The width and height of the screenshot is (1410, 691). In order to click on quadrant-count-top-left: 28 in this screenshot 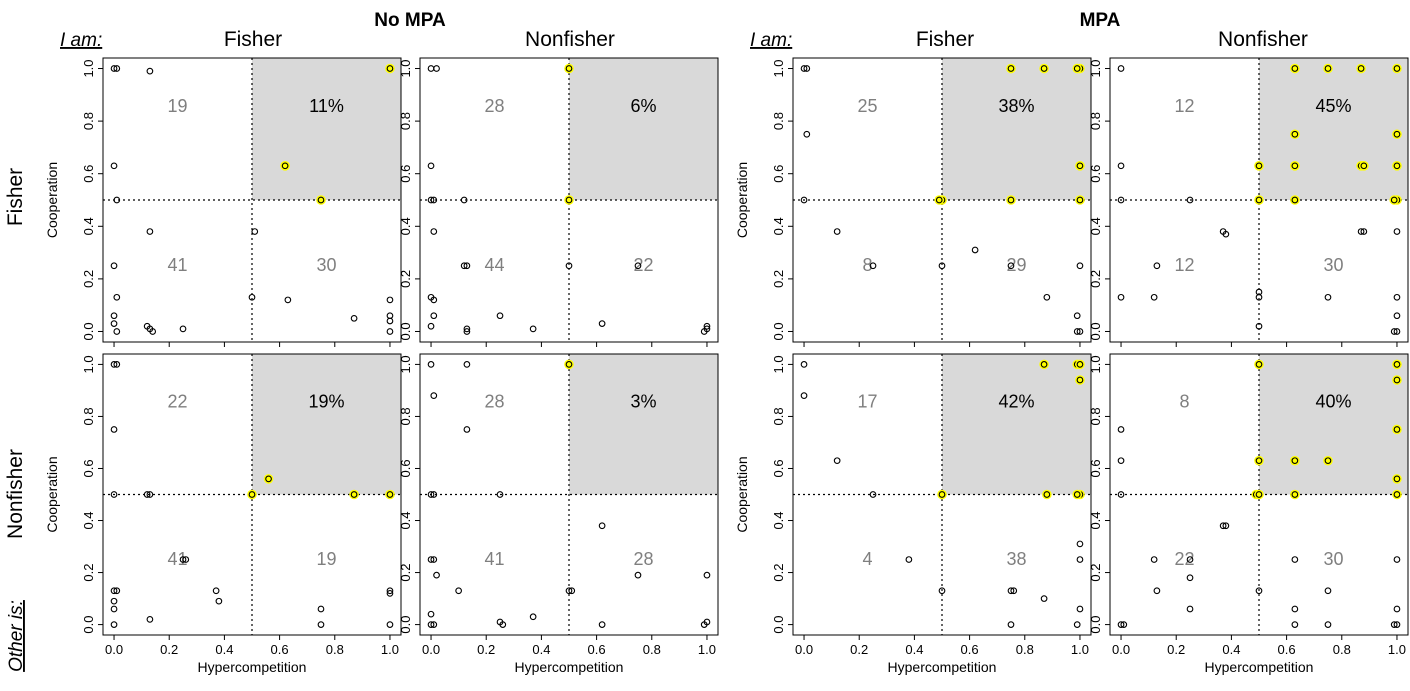, I will do `click(494, 106)`.